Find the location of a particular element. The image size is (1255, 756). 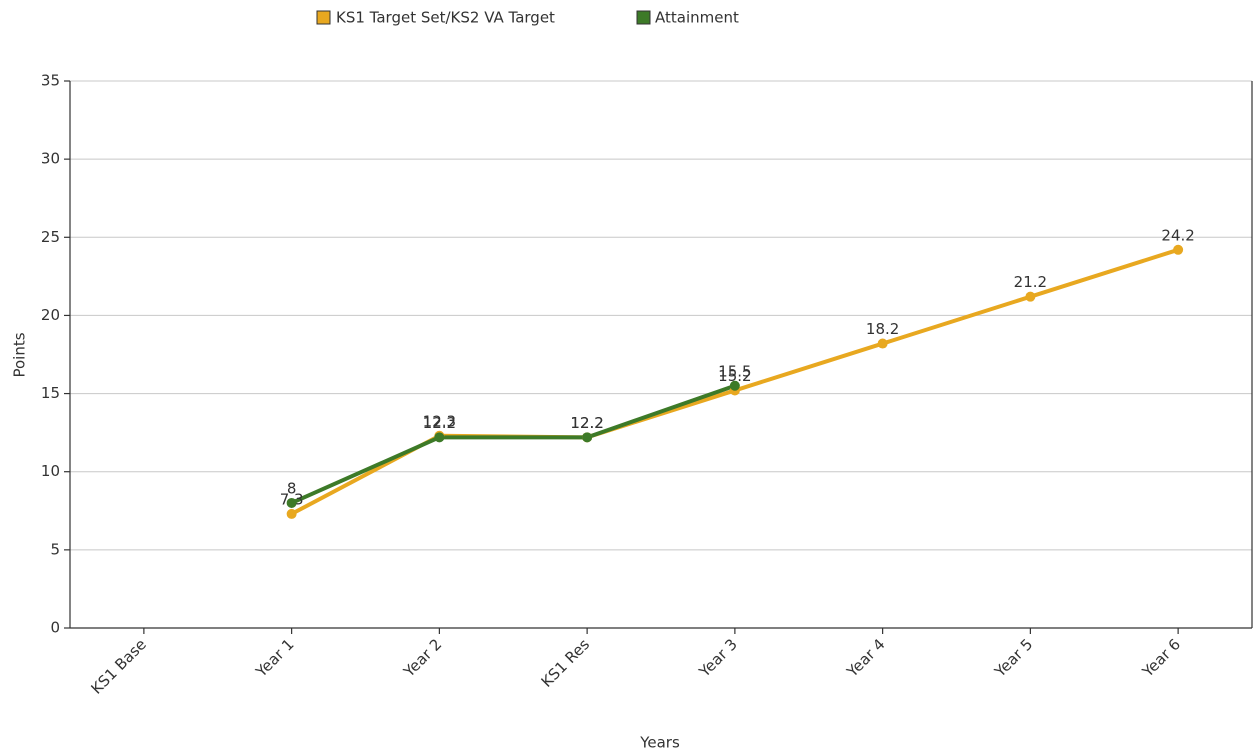

legend-label: Attainment is located at coordinates (697, 18).